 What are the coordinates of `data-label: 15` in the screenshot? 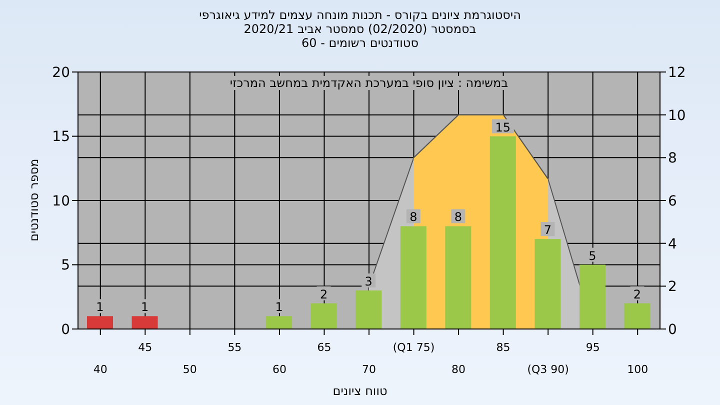 It's located at (503, 127).